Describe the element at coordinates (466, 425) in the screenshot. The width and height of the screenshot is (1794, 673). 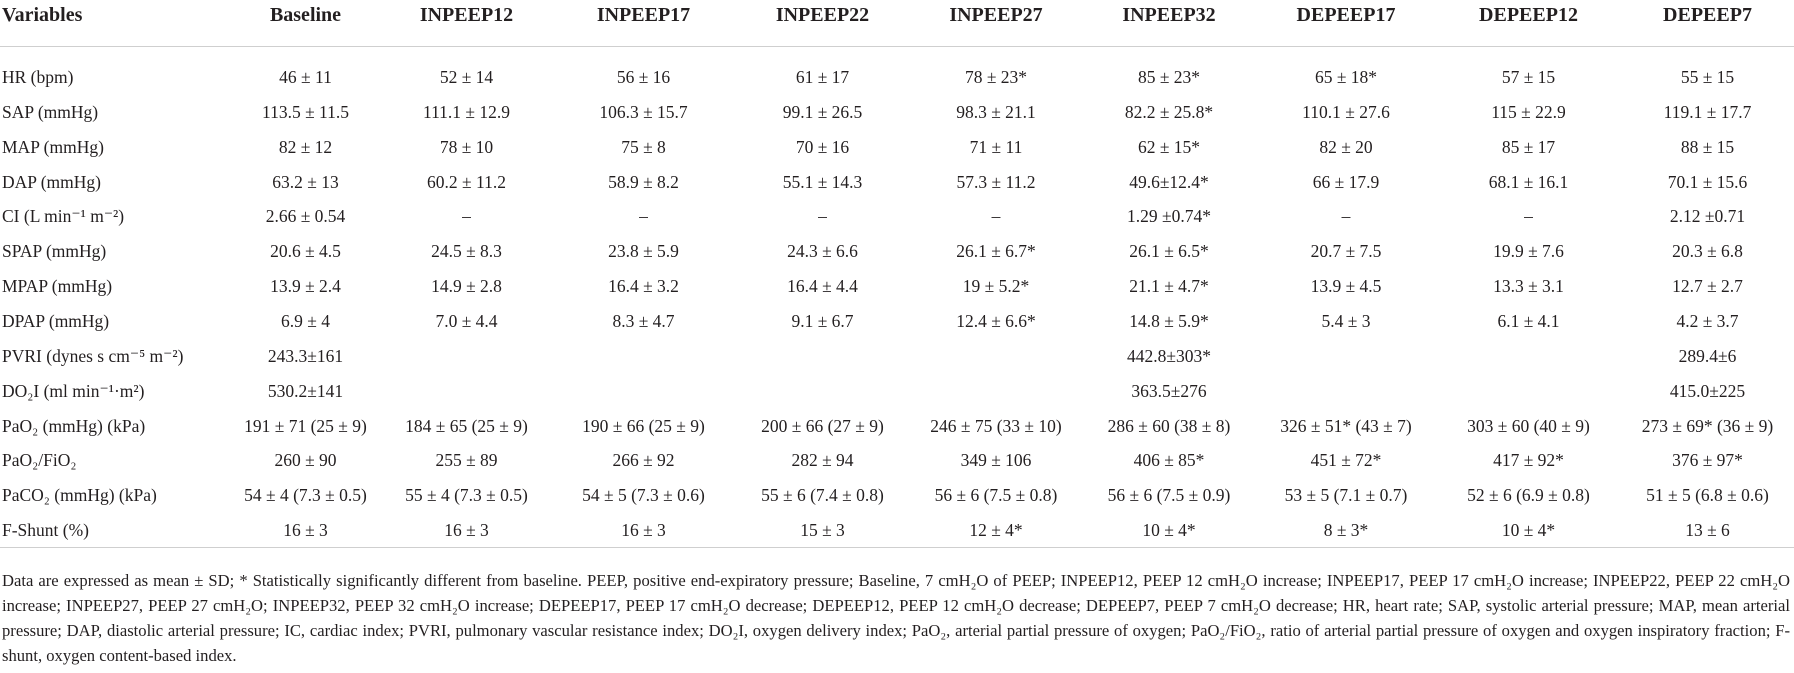
I see `table-cell: 184 ± 65 (25 ± 9)` at that location.